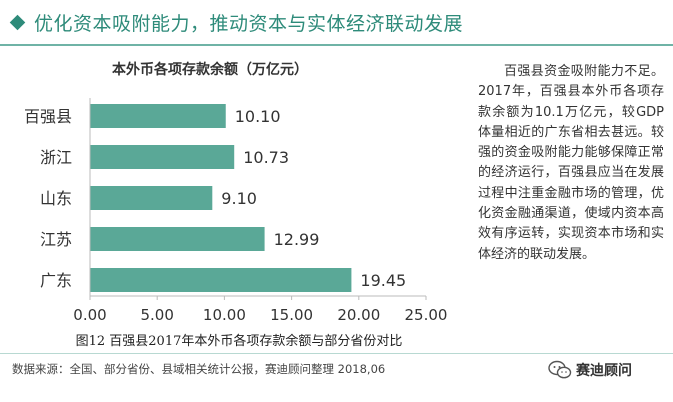  I want to click on category-label: 山东, so click(56, 198).